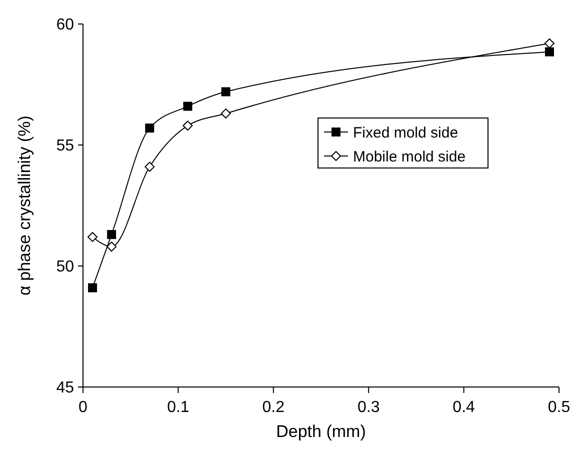 The height and width of the screenshot is (467, 581). Describe the element at coordinates (65, 388) in the screenshot. I see `y-tick-label: 45` at that location.